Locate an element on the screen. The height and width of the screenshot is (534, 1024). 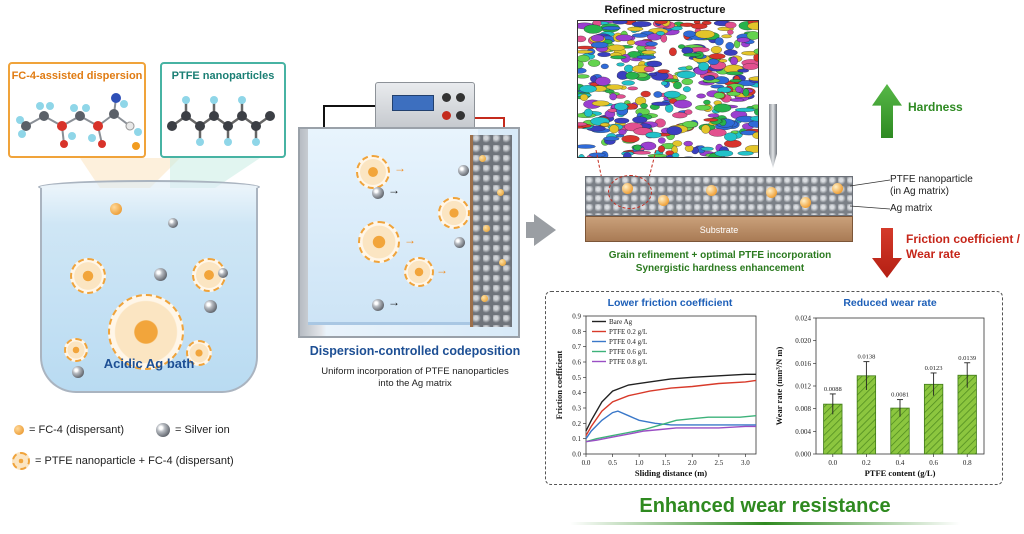
y-tick-label: 0.1 is located at coordinates (576, 439).